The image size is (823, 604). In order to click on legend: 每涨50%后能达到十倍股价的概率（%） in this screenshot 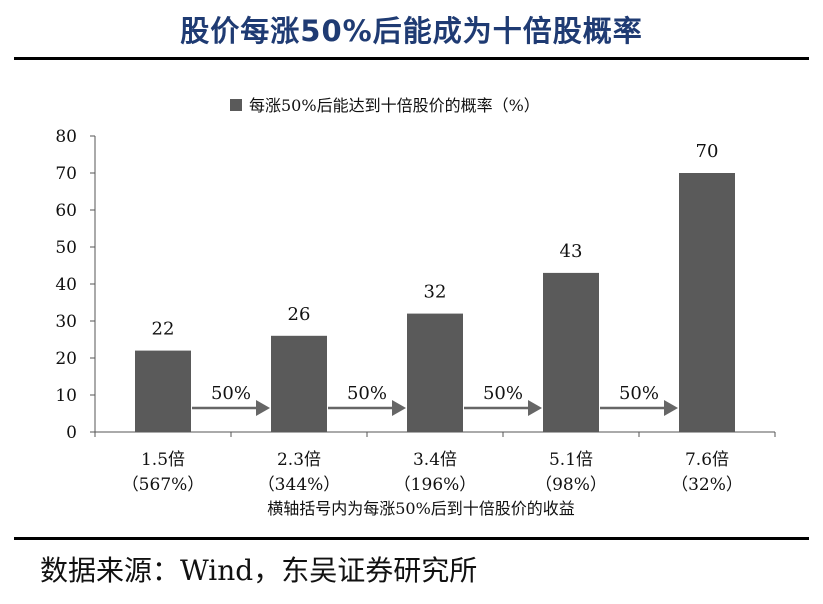, I will do `click(385, 105)`.